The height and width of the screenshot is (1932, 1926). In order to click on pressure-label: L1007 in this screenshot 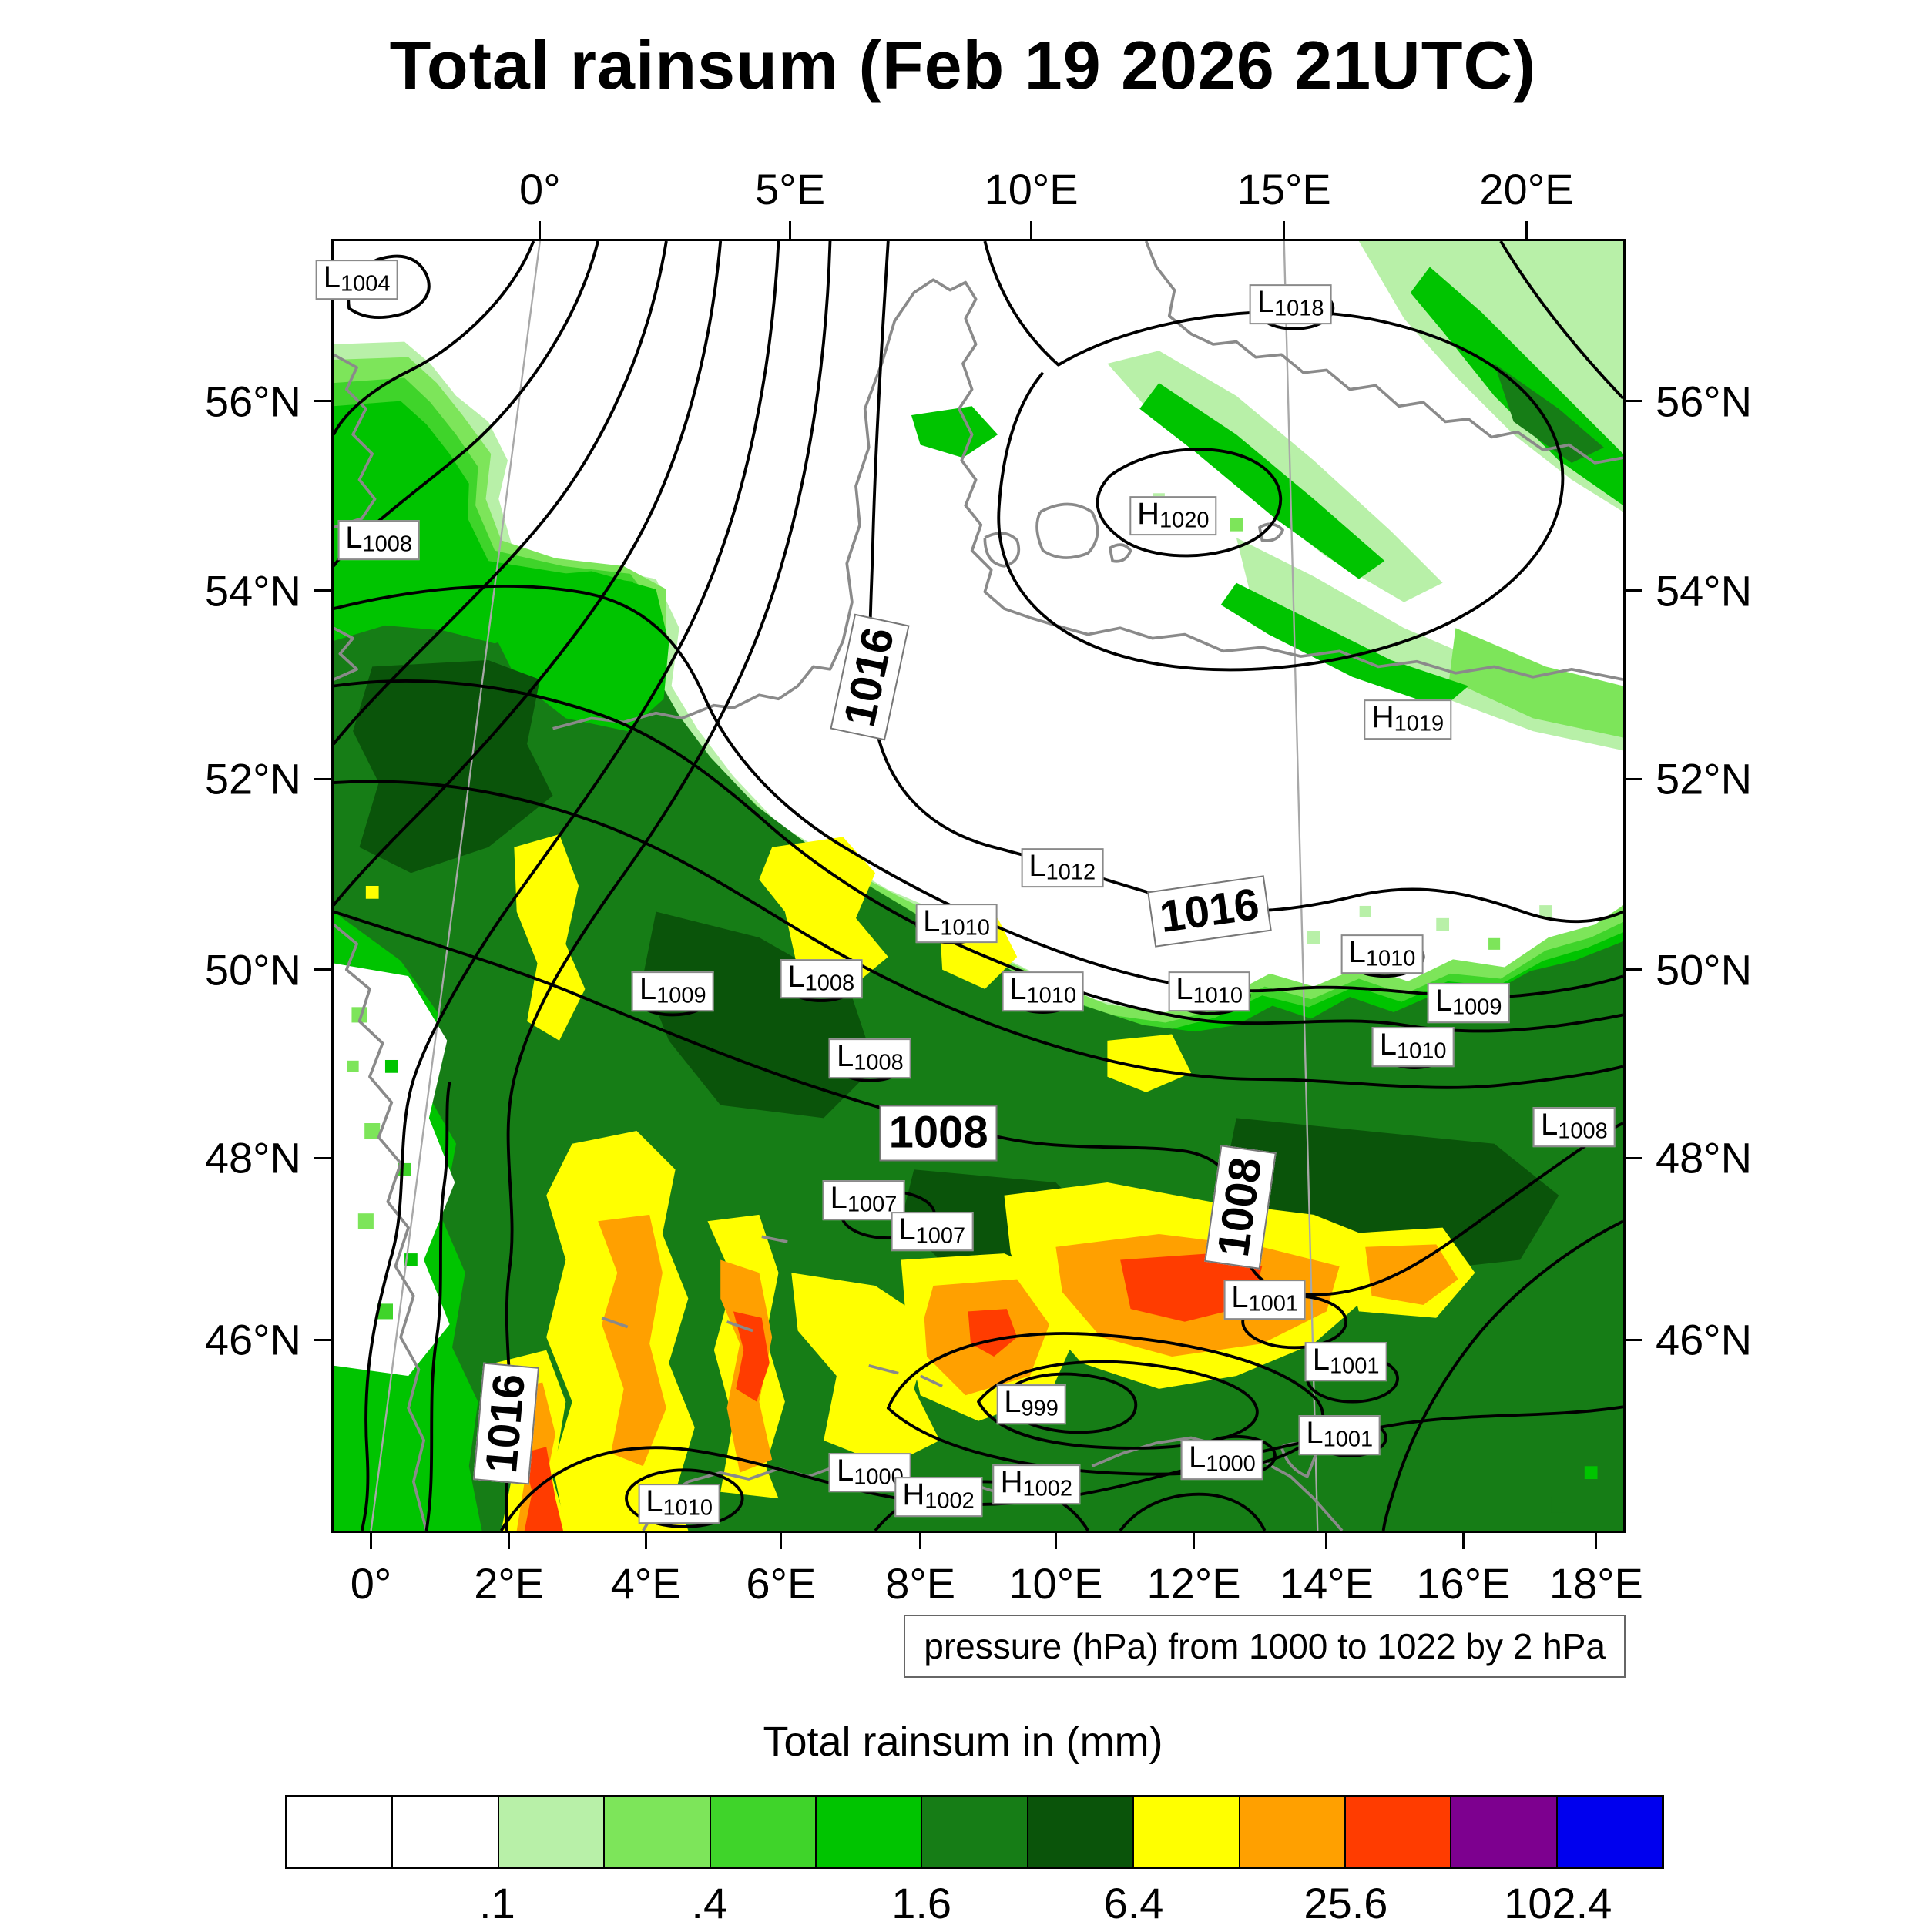, I will do `click(864, 1200)`.